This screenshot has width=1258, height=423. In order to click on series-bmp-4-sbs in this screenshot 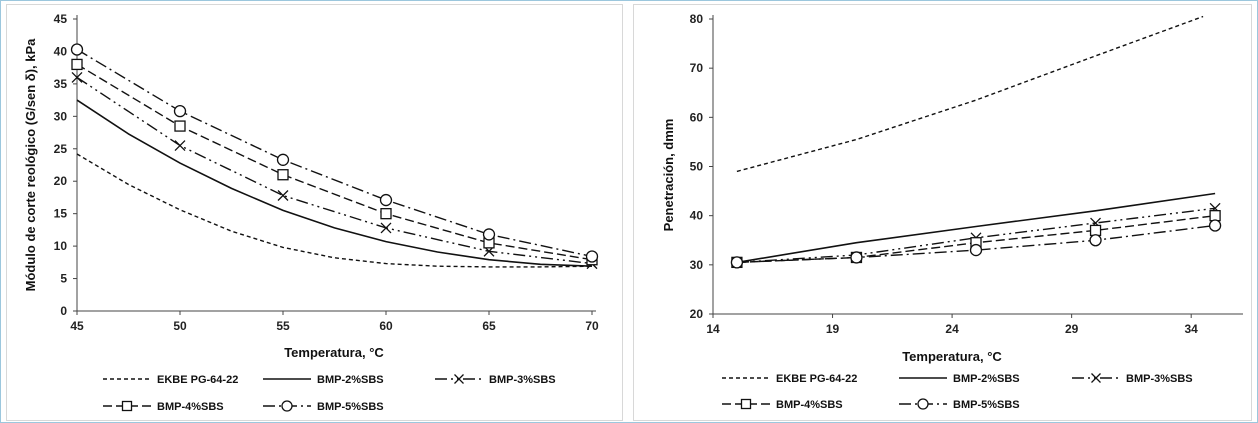, I will do `click(976, 239)`.